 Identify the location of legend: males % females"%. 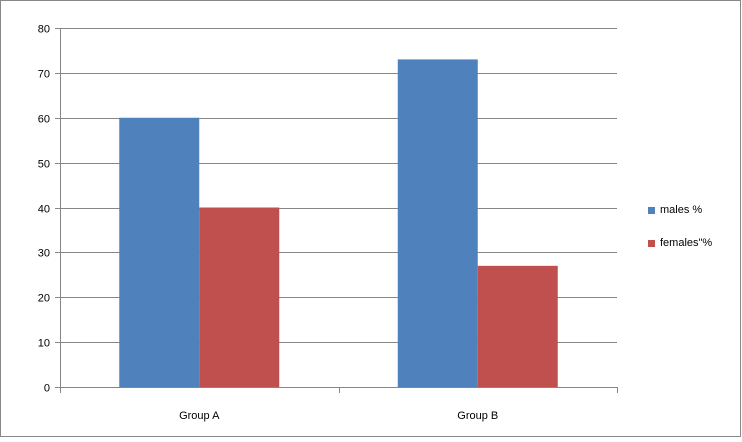
(680, 234).